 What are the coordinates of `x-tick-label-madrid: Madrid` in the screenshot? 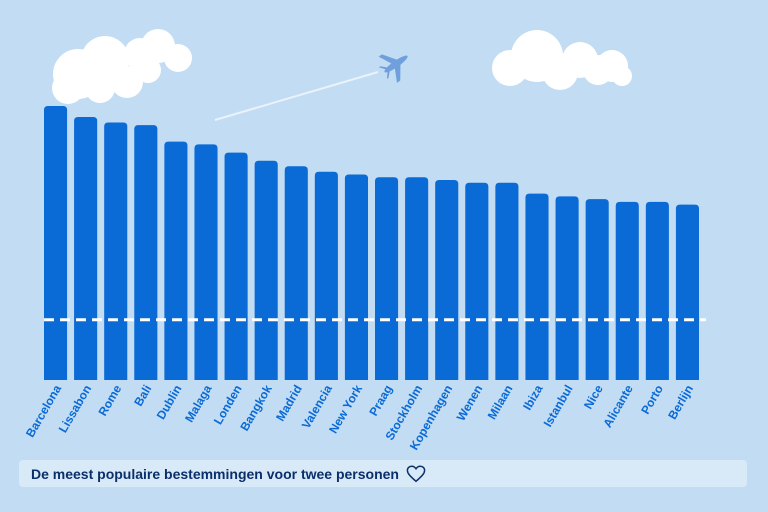 It's located at (289, 403).